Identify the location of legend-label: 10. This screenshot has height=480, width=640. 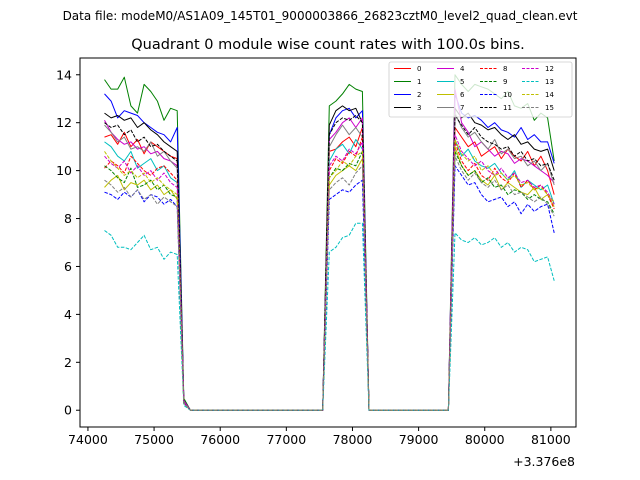
(507, 95).